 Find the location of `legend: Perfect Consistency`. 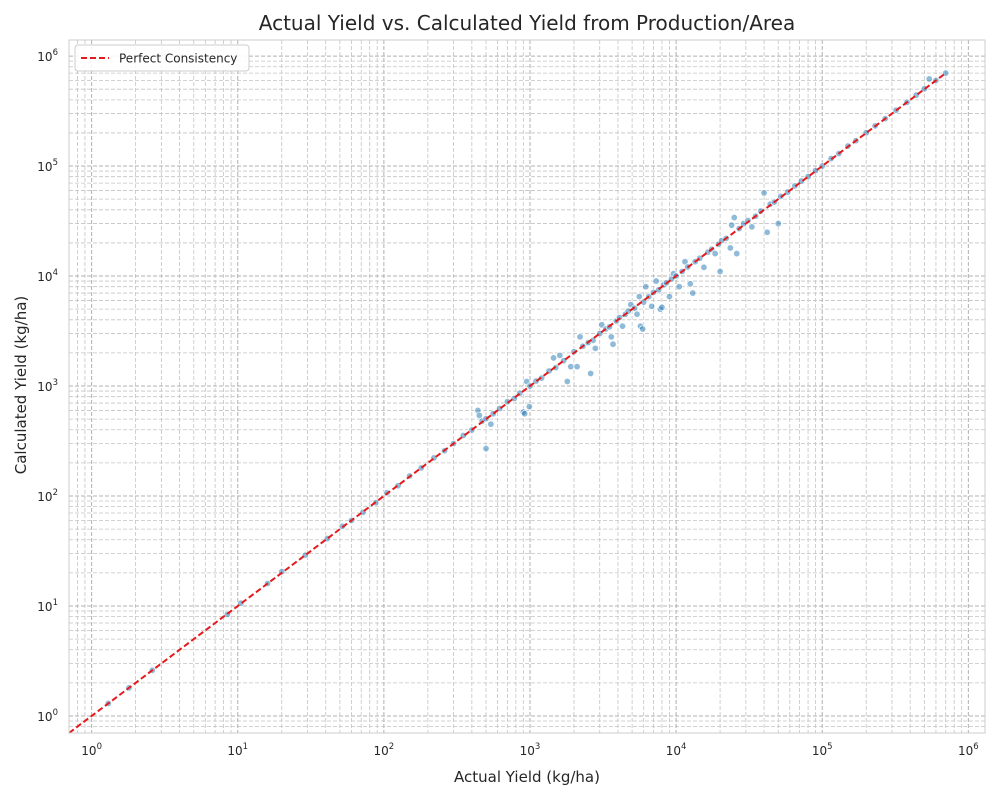

legend: Perfect Consistency is located at coordinates (162, 58).